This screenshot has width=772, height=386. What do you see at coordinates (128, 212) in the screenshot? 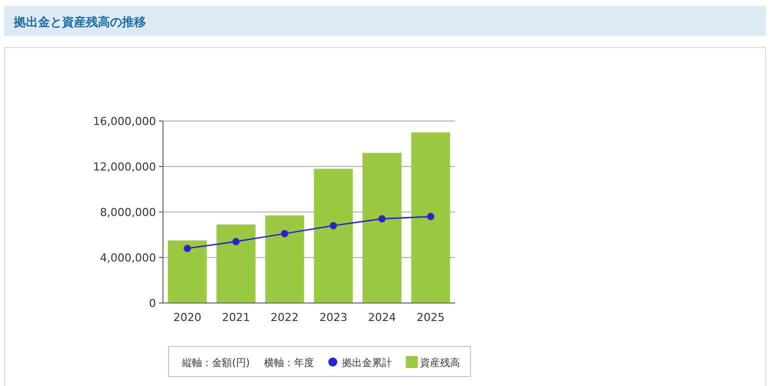
I see `y-tick-label: 8,000,000` at bounding box center [128, 212].